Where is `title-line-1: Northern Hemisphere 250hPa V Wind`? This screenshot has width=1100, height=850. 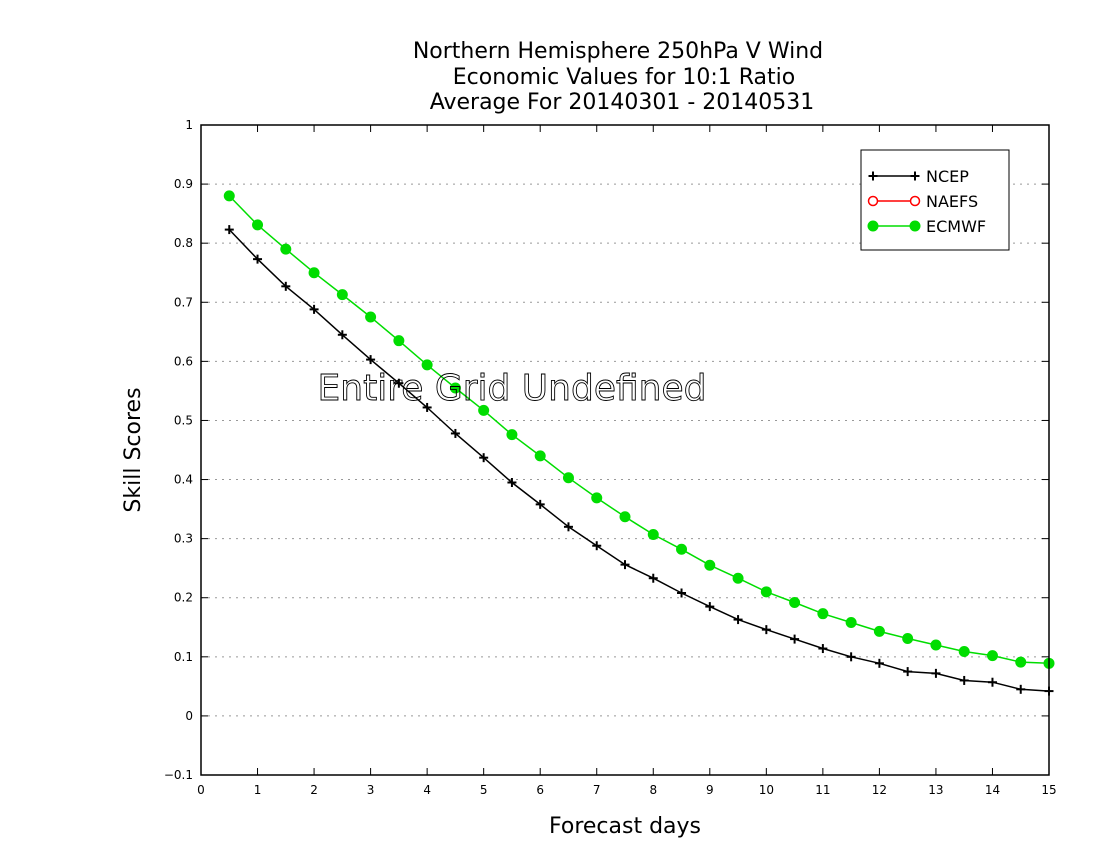 title-line-1: Northern Hemisphere 250hPa V Wind is located at coordinates (618, 51).